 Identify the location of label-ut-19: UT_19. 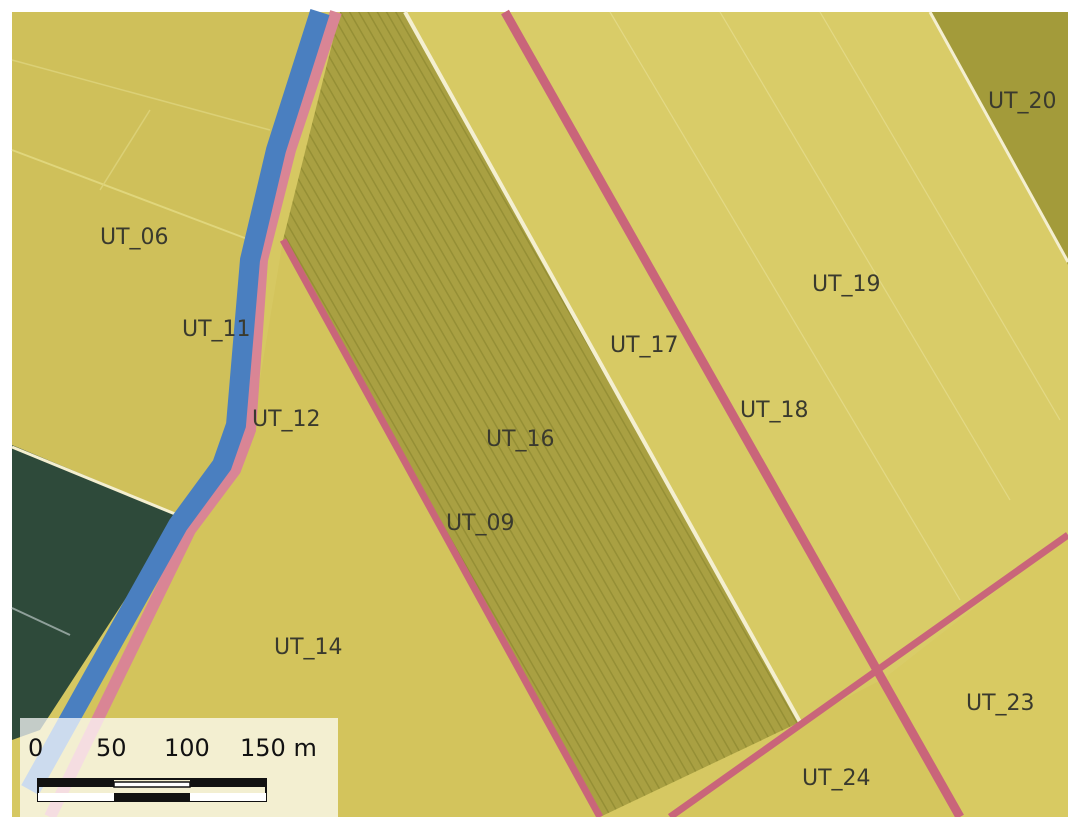
(846, 284).